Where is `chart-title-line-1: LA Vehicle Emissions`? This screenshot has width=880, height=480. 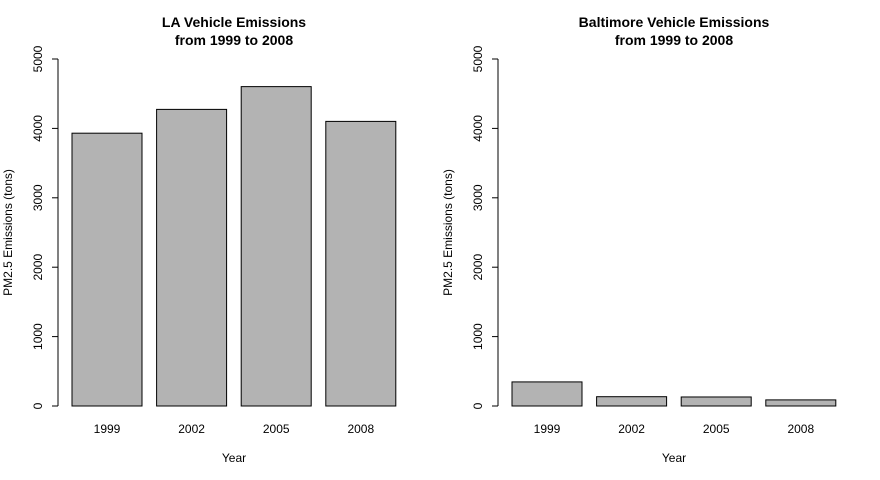 chart-title-line-1: LA Vehicle Emissions is located at coordinates (234, 22).